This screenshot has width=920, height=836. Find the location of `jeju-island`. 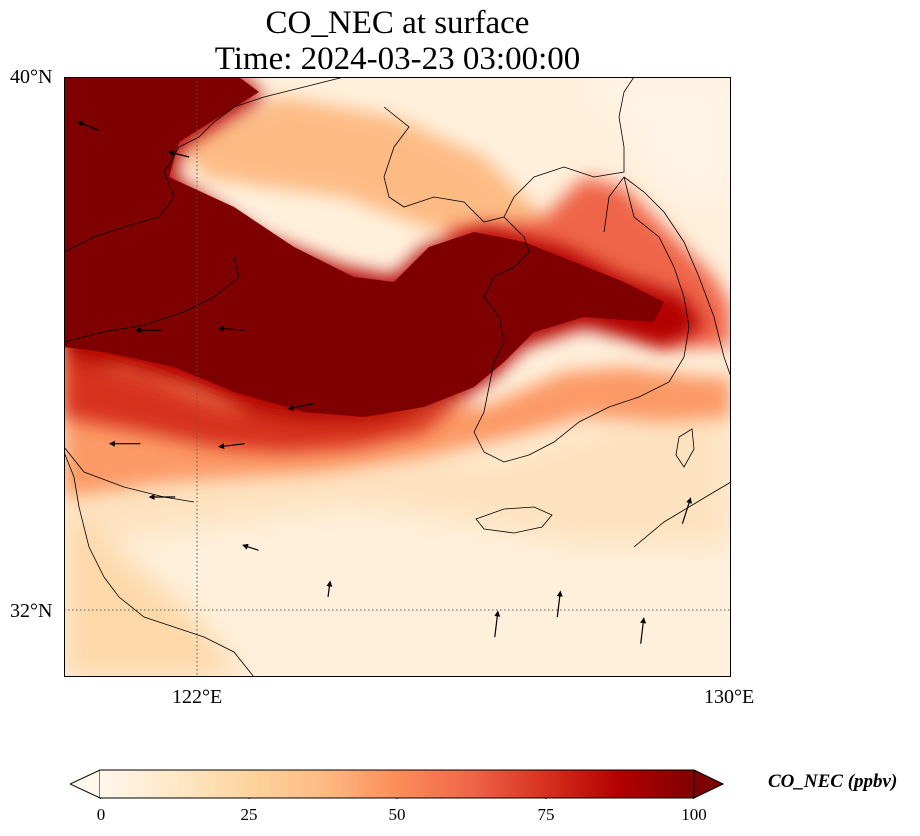

jeju-island is located at coordinates (514, 520).